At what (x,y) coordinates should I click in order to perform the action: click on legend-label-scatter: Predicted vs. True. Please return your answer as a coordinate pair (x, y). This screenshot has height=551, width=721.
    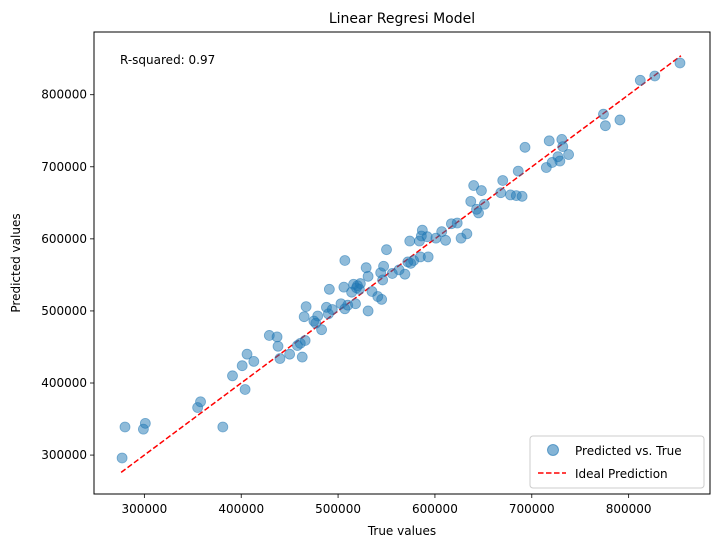
    Looking at the image, I should click on (628, 451).